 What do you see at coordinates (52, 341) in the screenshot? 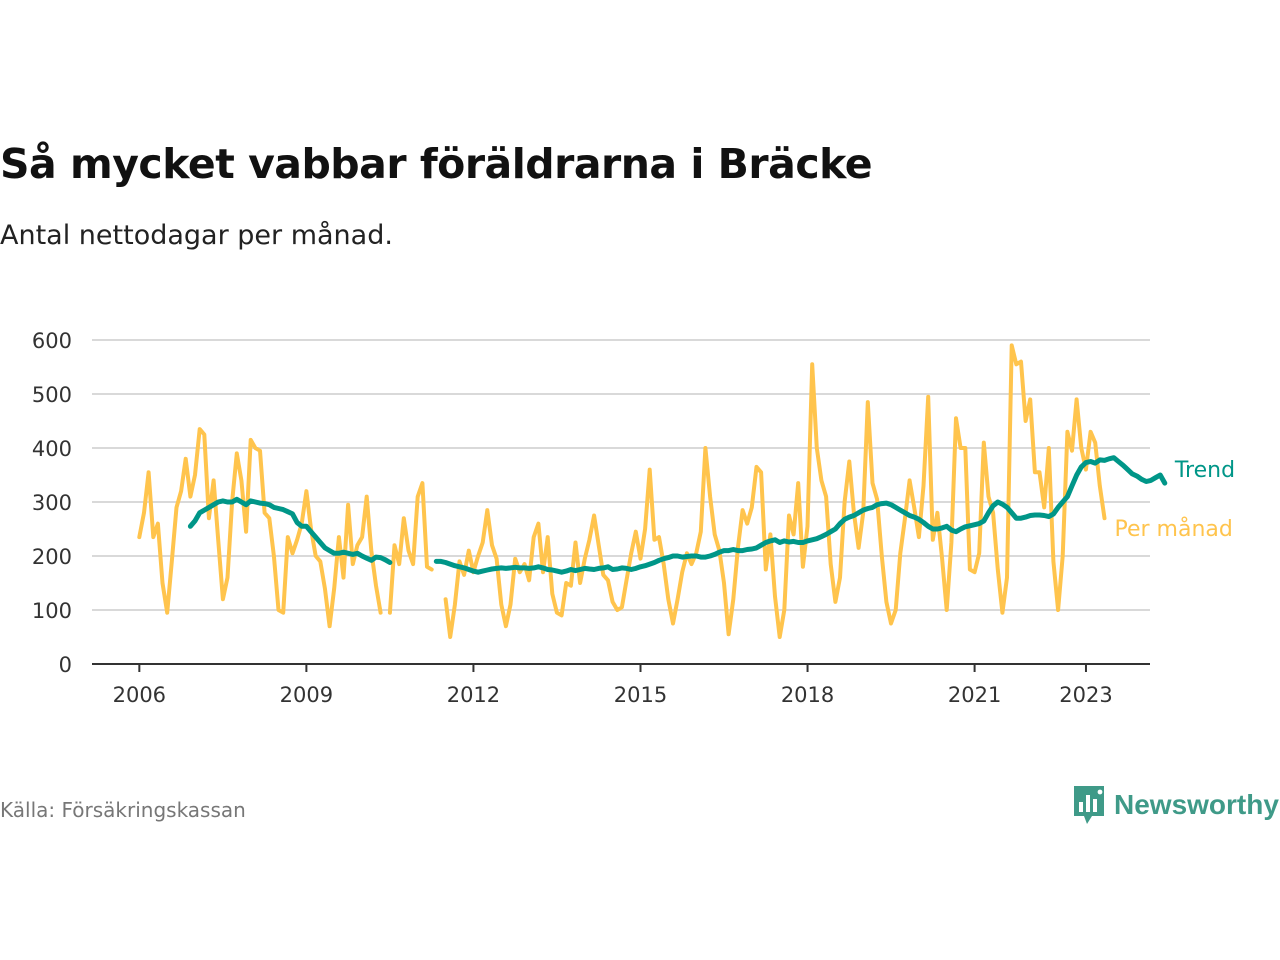
I see `y-tick-label: 600` at bounding box center [52, 341].